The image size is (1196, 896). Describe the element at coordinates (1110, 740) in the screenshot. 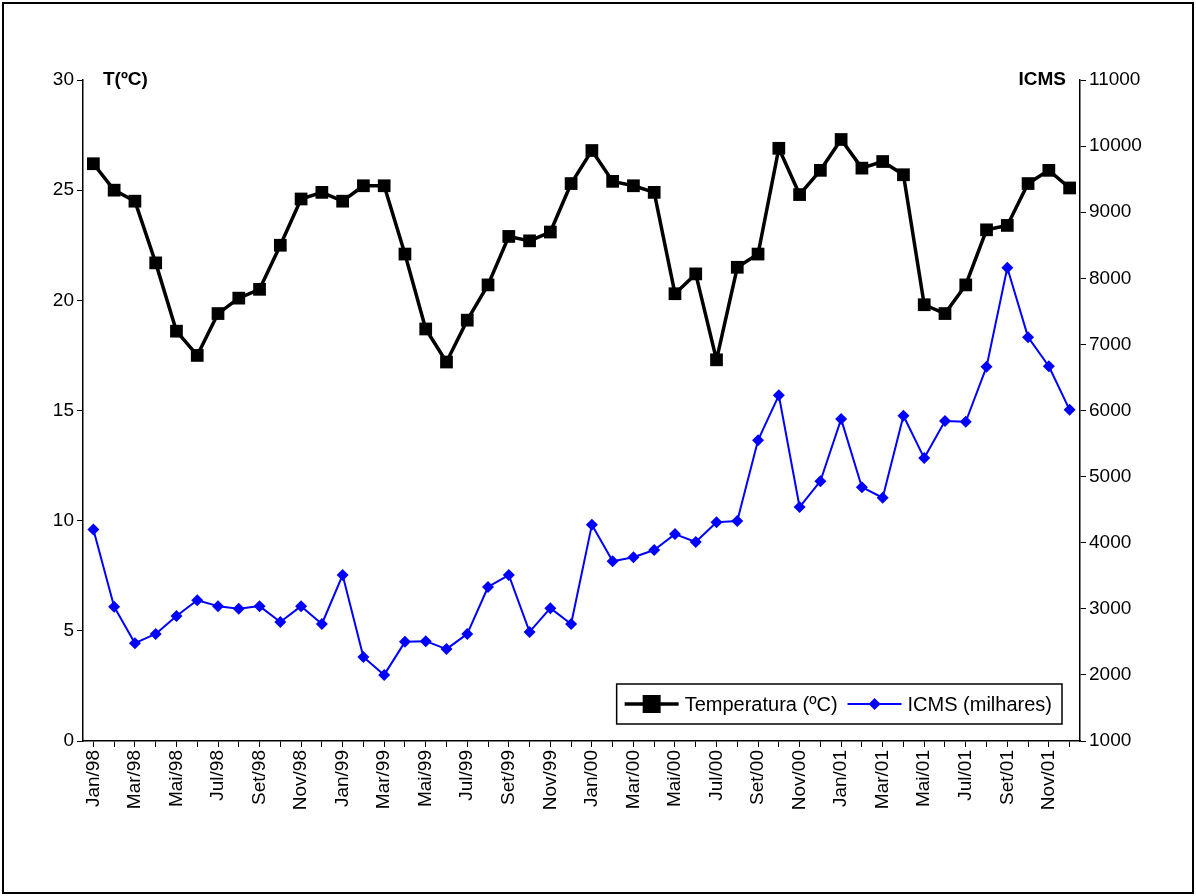

I see `y2-tick-label: 1000` at that location.